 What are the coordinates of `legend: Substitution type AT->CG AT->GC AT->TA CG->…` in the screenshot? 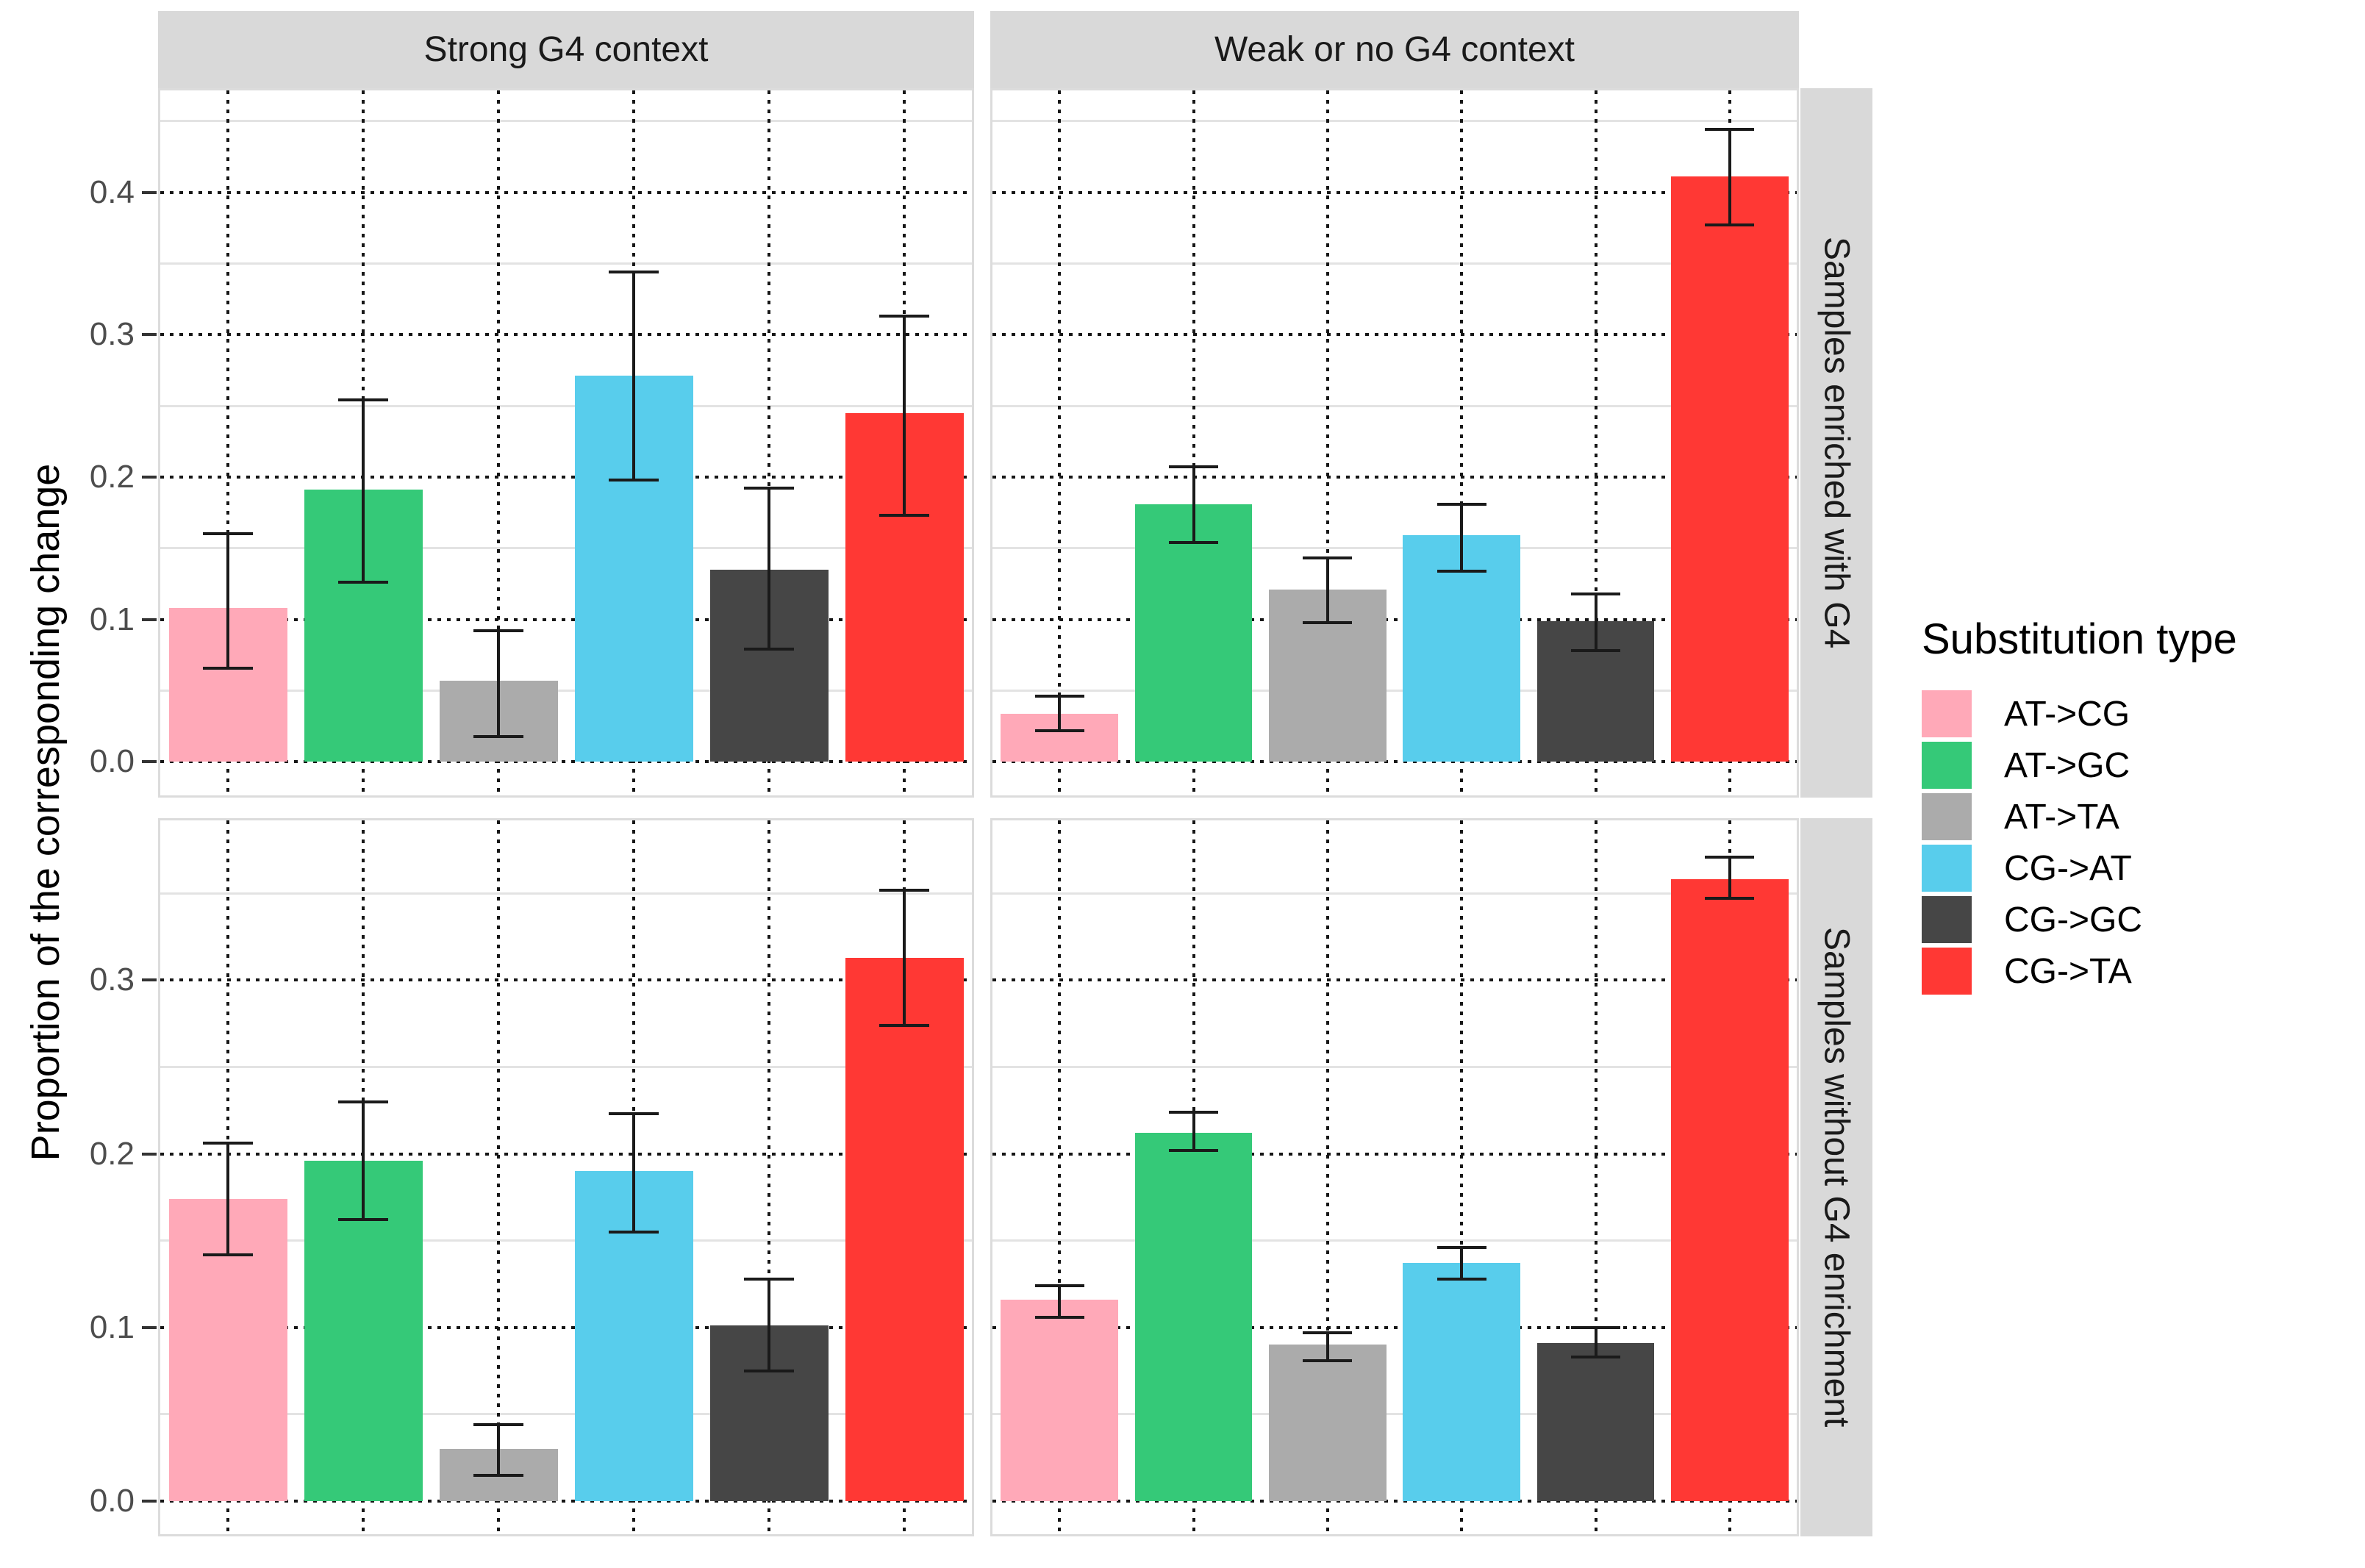 It's located at (2079, 807).